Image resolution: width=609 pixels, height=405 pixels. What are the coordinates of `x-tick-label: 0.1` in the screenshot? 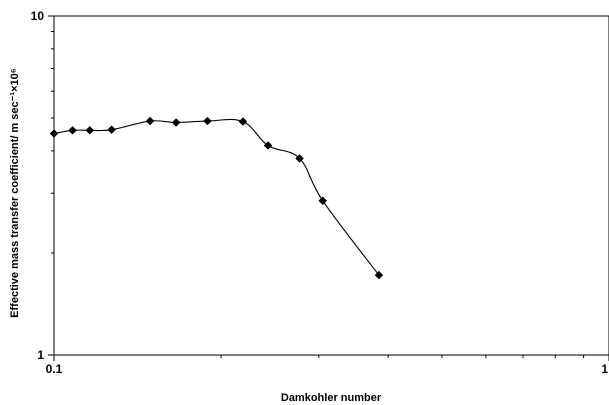 It's located at (54, 369).